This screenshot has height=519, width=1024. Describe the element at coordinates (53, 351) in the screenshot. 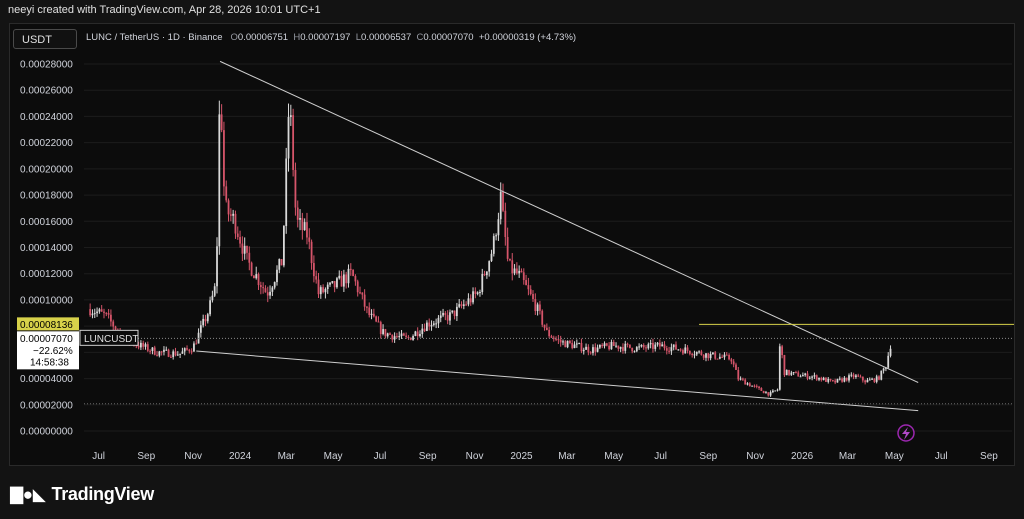

I see `change-pct-text: −22.62%` at that location.